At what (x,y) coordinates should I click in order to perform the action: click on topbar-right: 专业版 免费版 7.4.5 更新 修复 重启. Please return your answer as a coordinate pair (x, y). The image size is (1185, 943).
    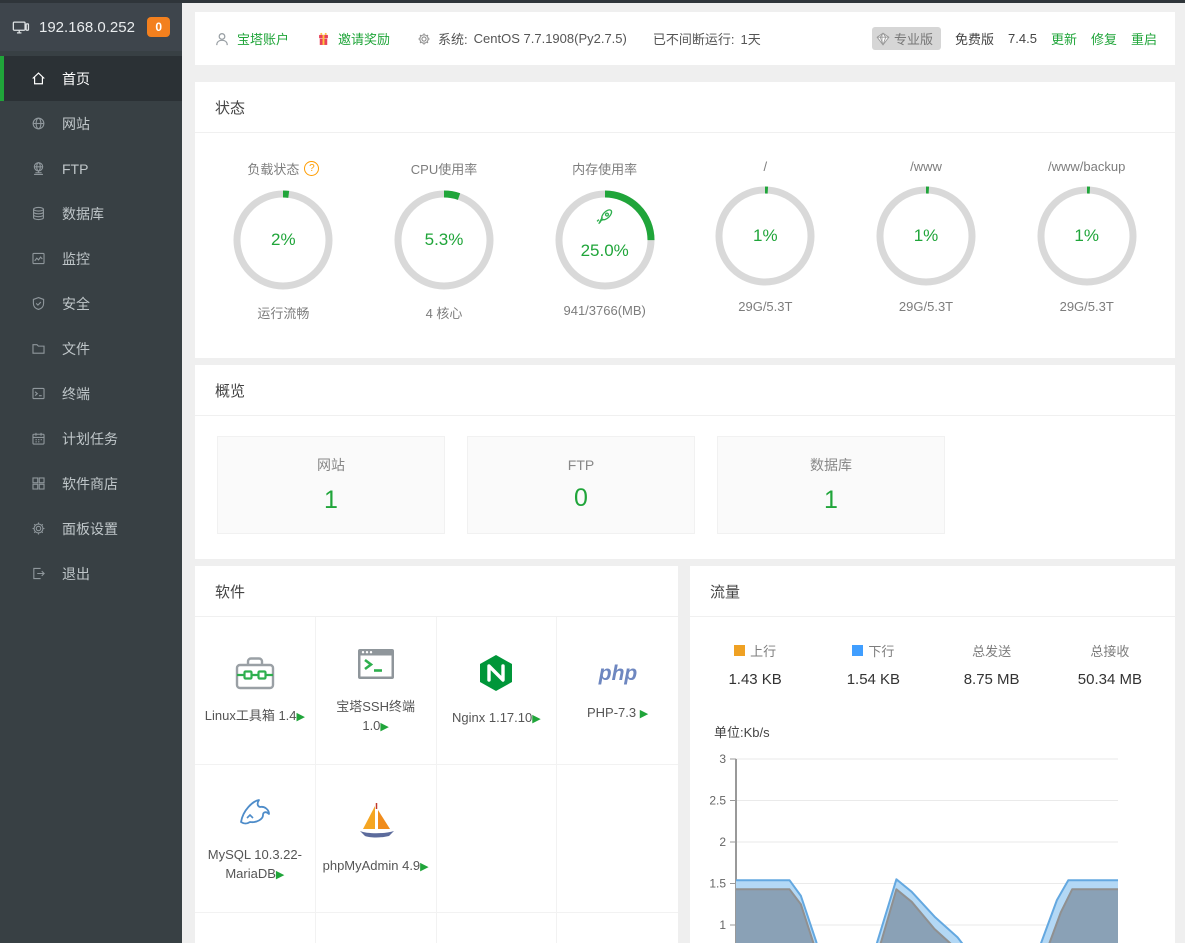
    Looking at the image, I should click on (1014, 38).